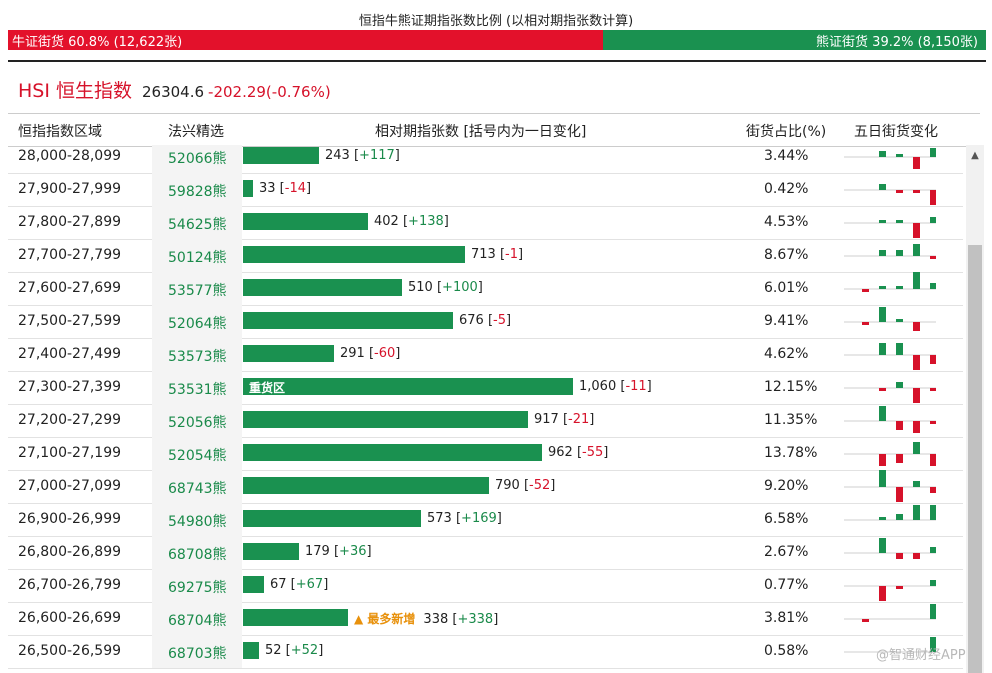  Describe the element at coordinates (338, 551) in the screenshot. I see `contracts-value: 179 [+36]` at that location.